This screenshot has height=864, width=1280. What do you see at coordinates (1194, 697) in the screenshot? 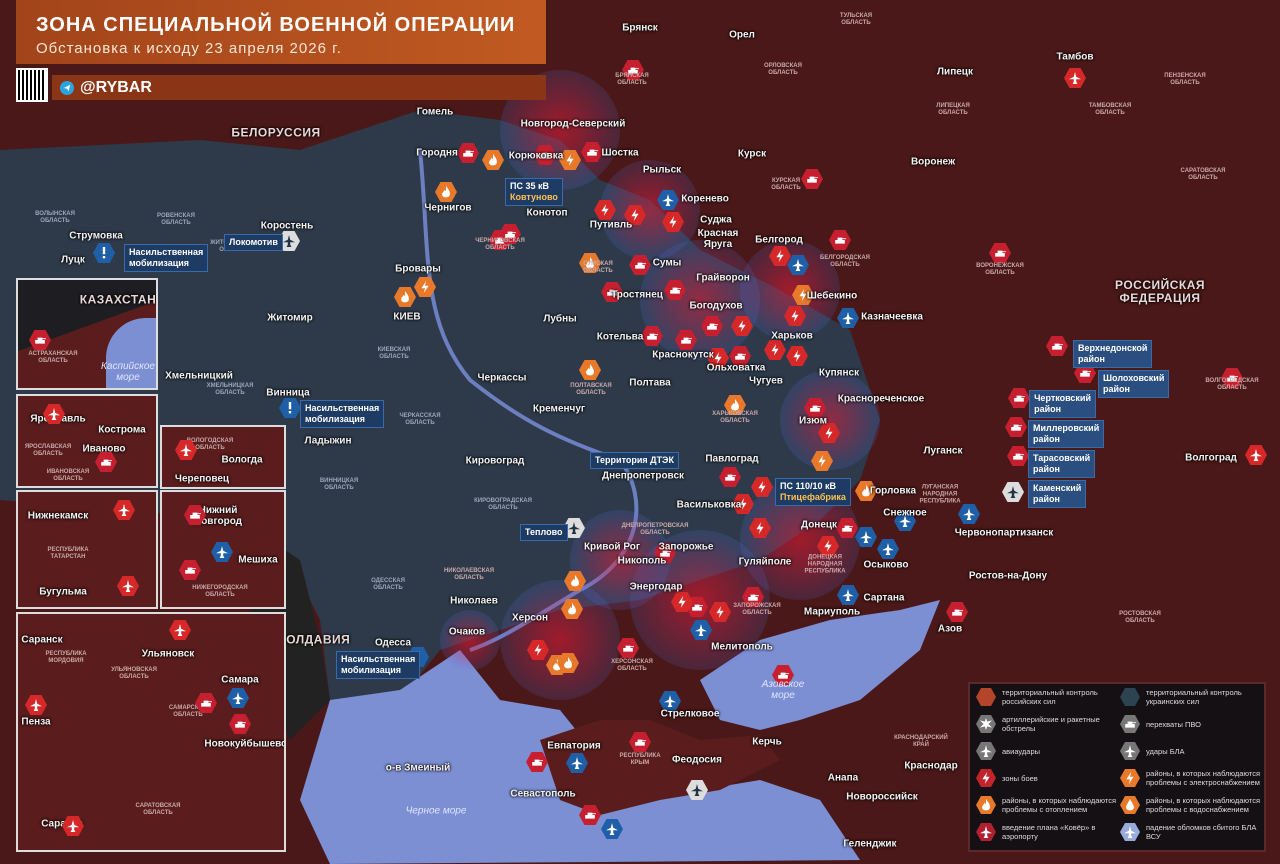
I see `legend-label: территориальный контроль украинских сил` at bounding box center [1194, 697].